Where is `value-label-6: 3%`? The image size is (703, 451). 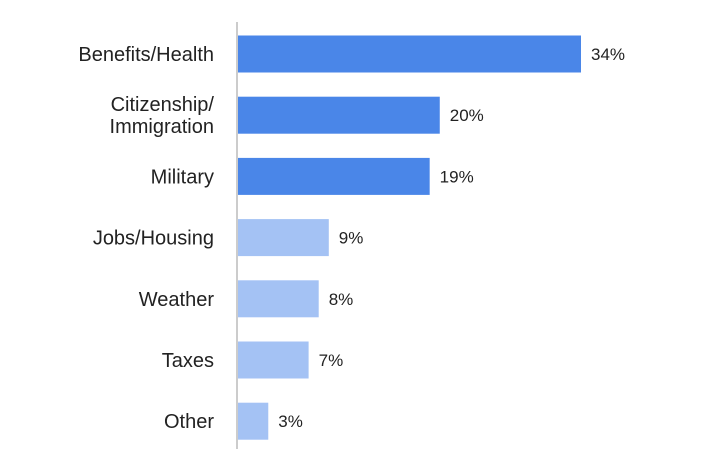 value-label-6: 3% is located at coordinates (290, 421).